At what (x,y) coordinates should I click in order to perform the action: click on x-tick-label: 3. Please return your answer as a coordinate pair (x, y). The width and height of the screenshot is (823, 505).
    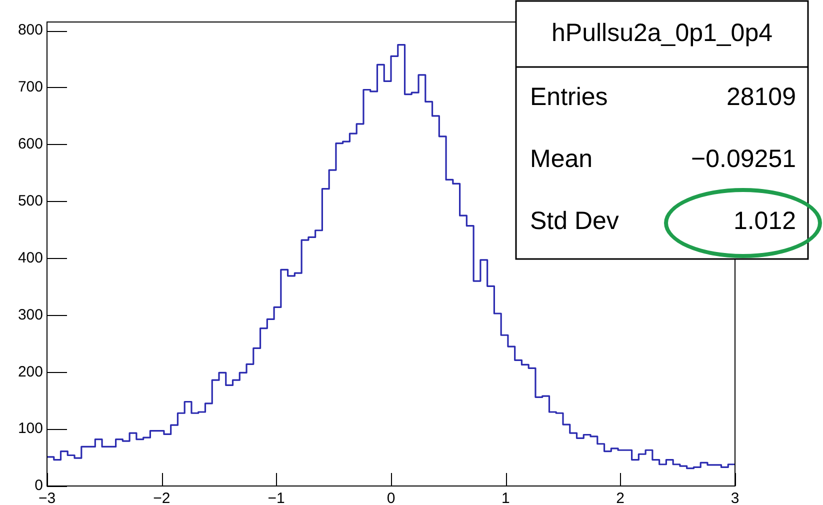
    Looking at the image, I should click on (735, 497).